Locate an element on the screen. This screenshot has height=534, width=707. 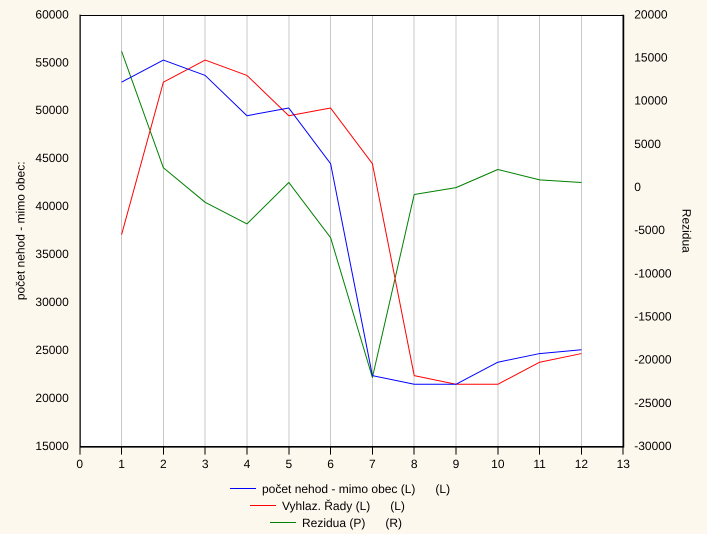
x-tick-label: 2 is located at coordinates (164, 464).